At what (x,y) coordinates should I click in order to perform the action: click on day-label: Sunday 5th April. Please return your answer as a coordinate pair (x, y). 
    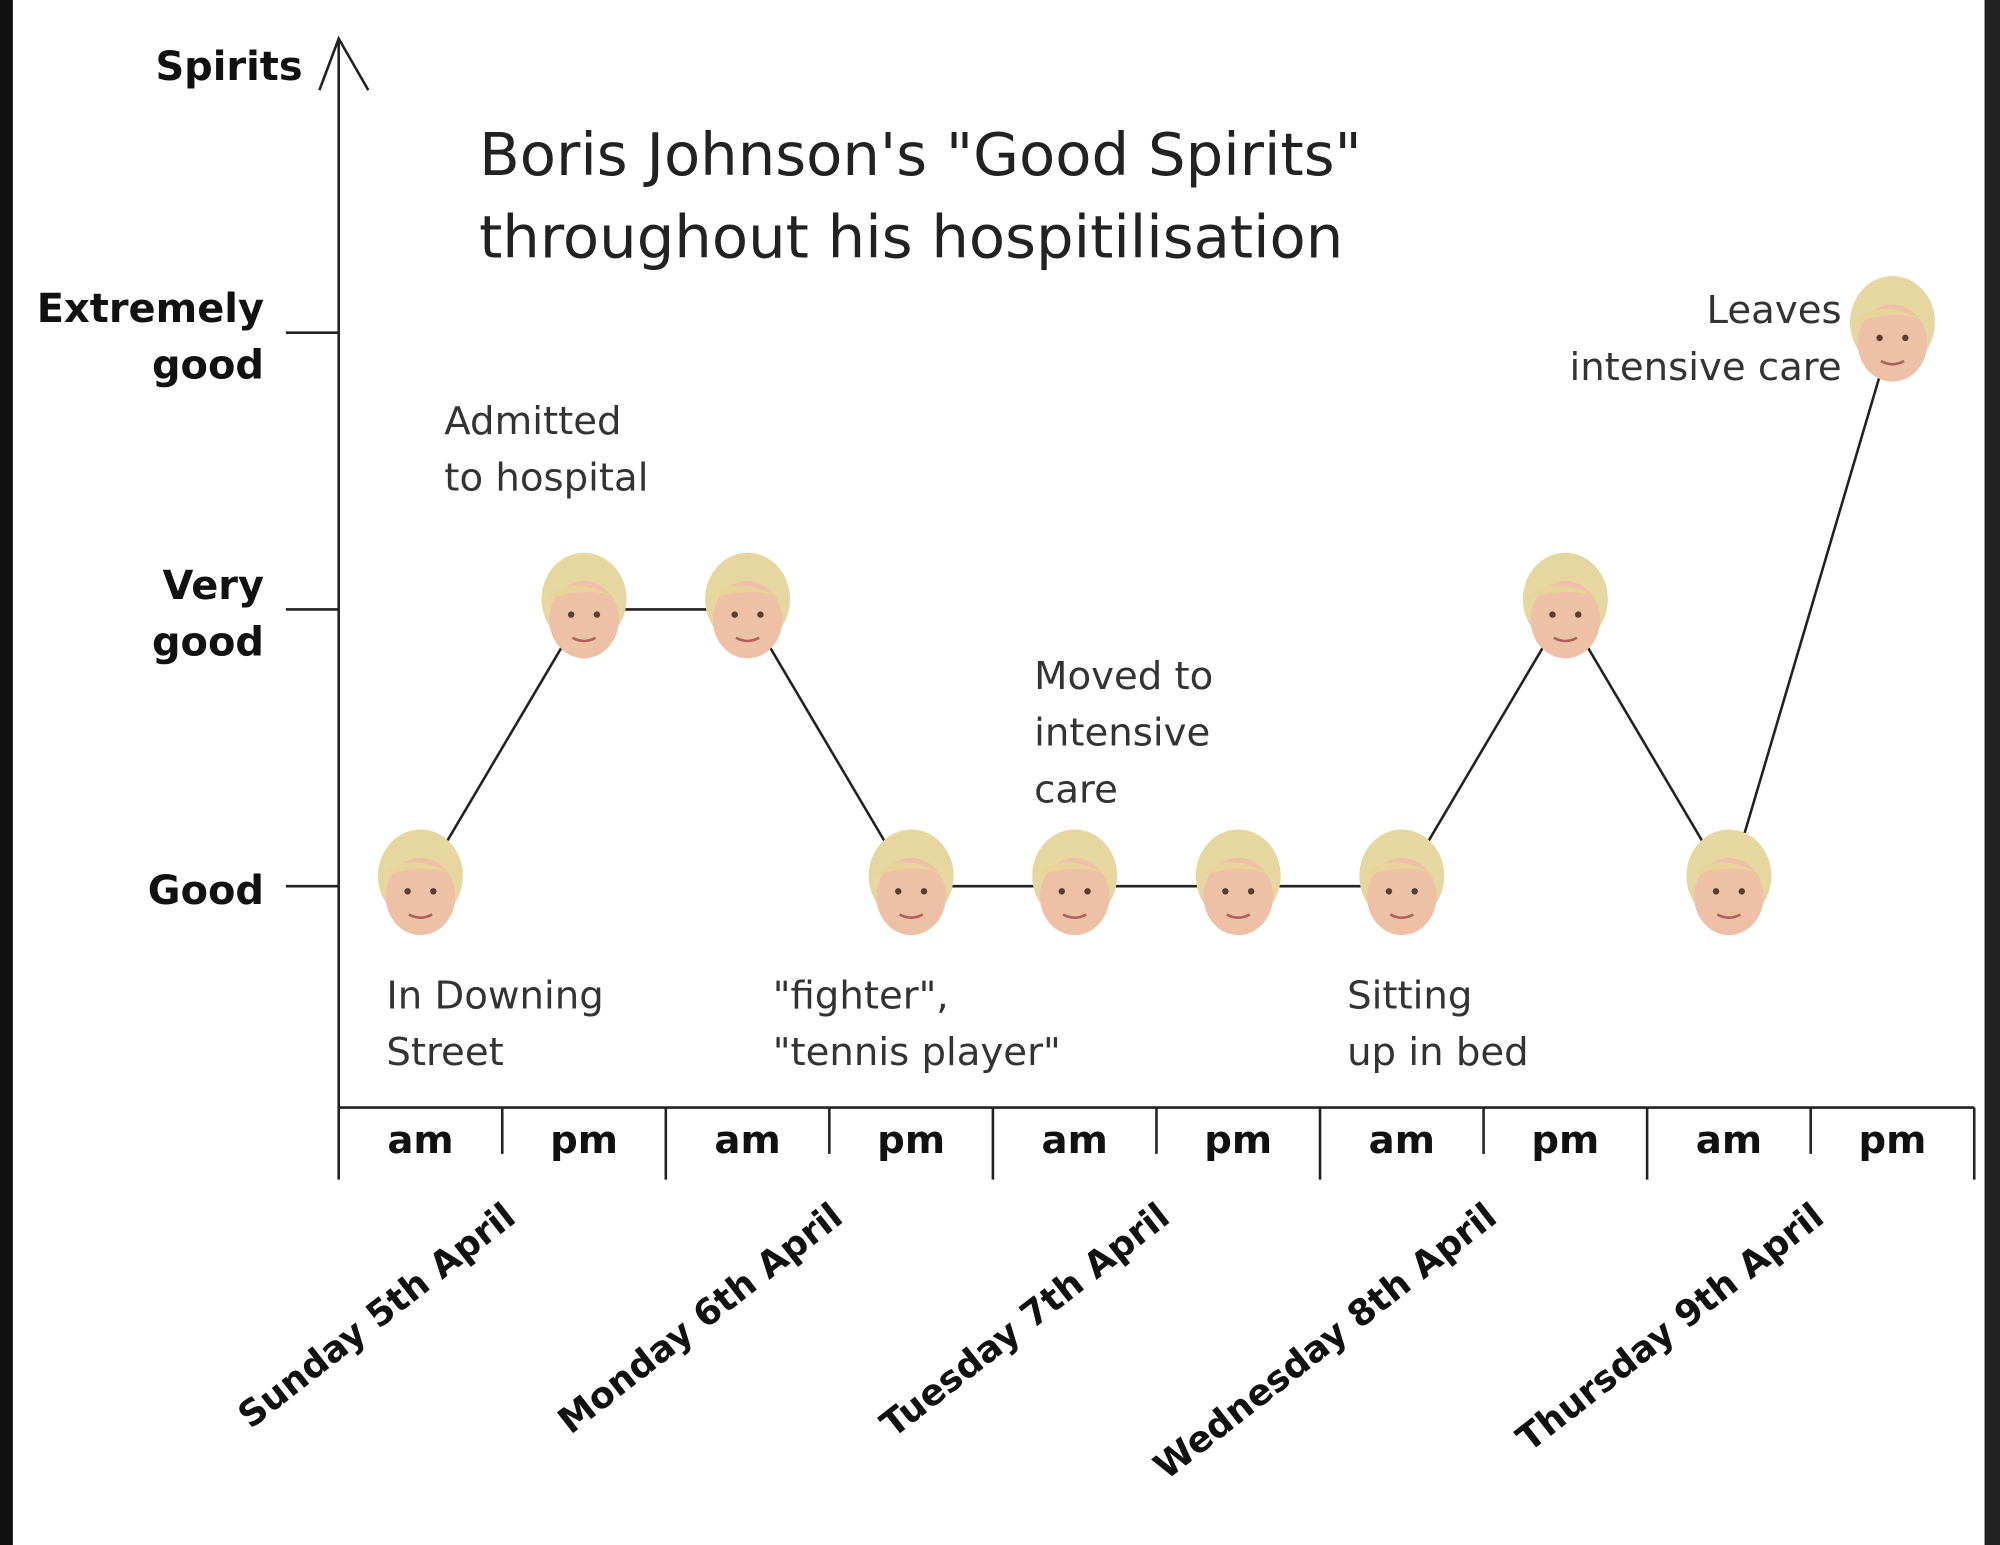
    Looking at the image, I should click on (376, 1316).